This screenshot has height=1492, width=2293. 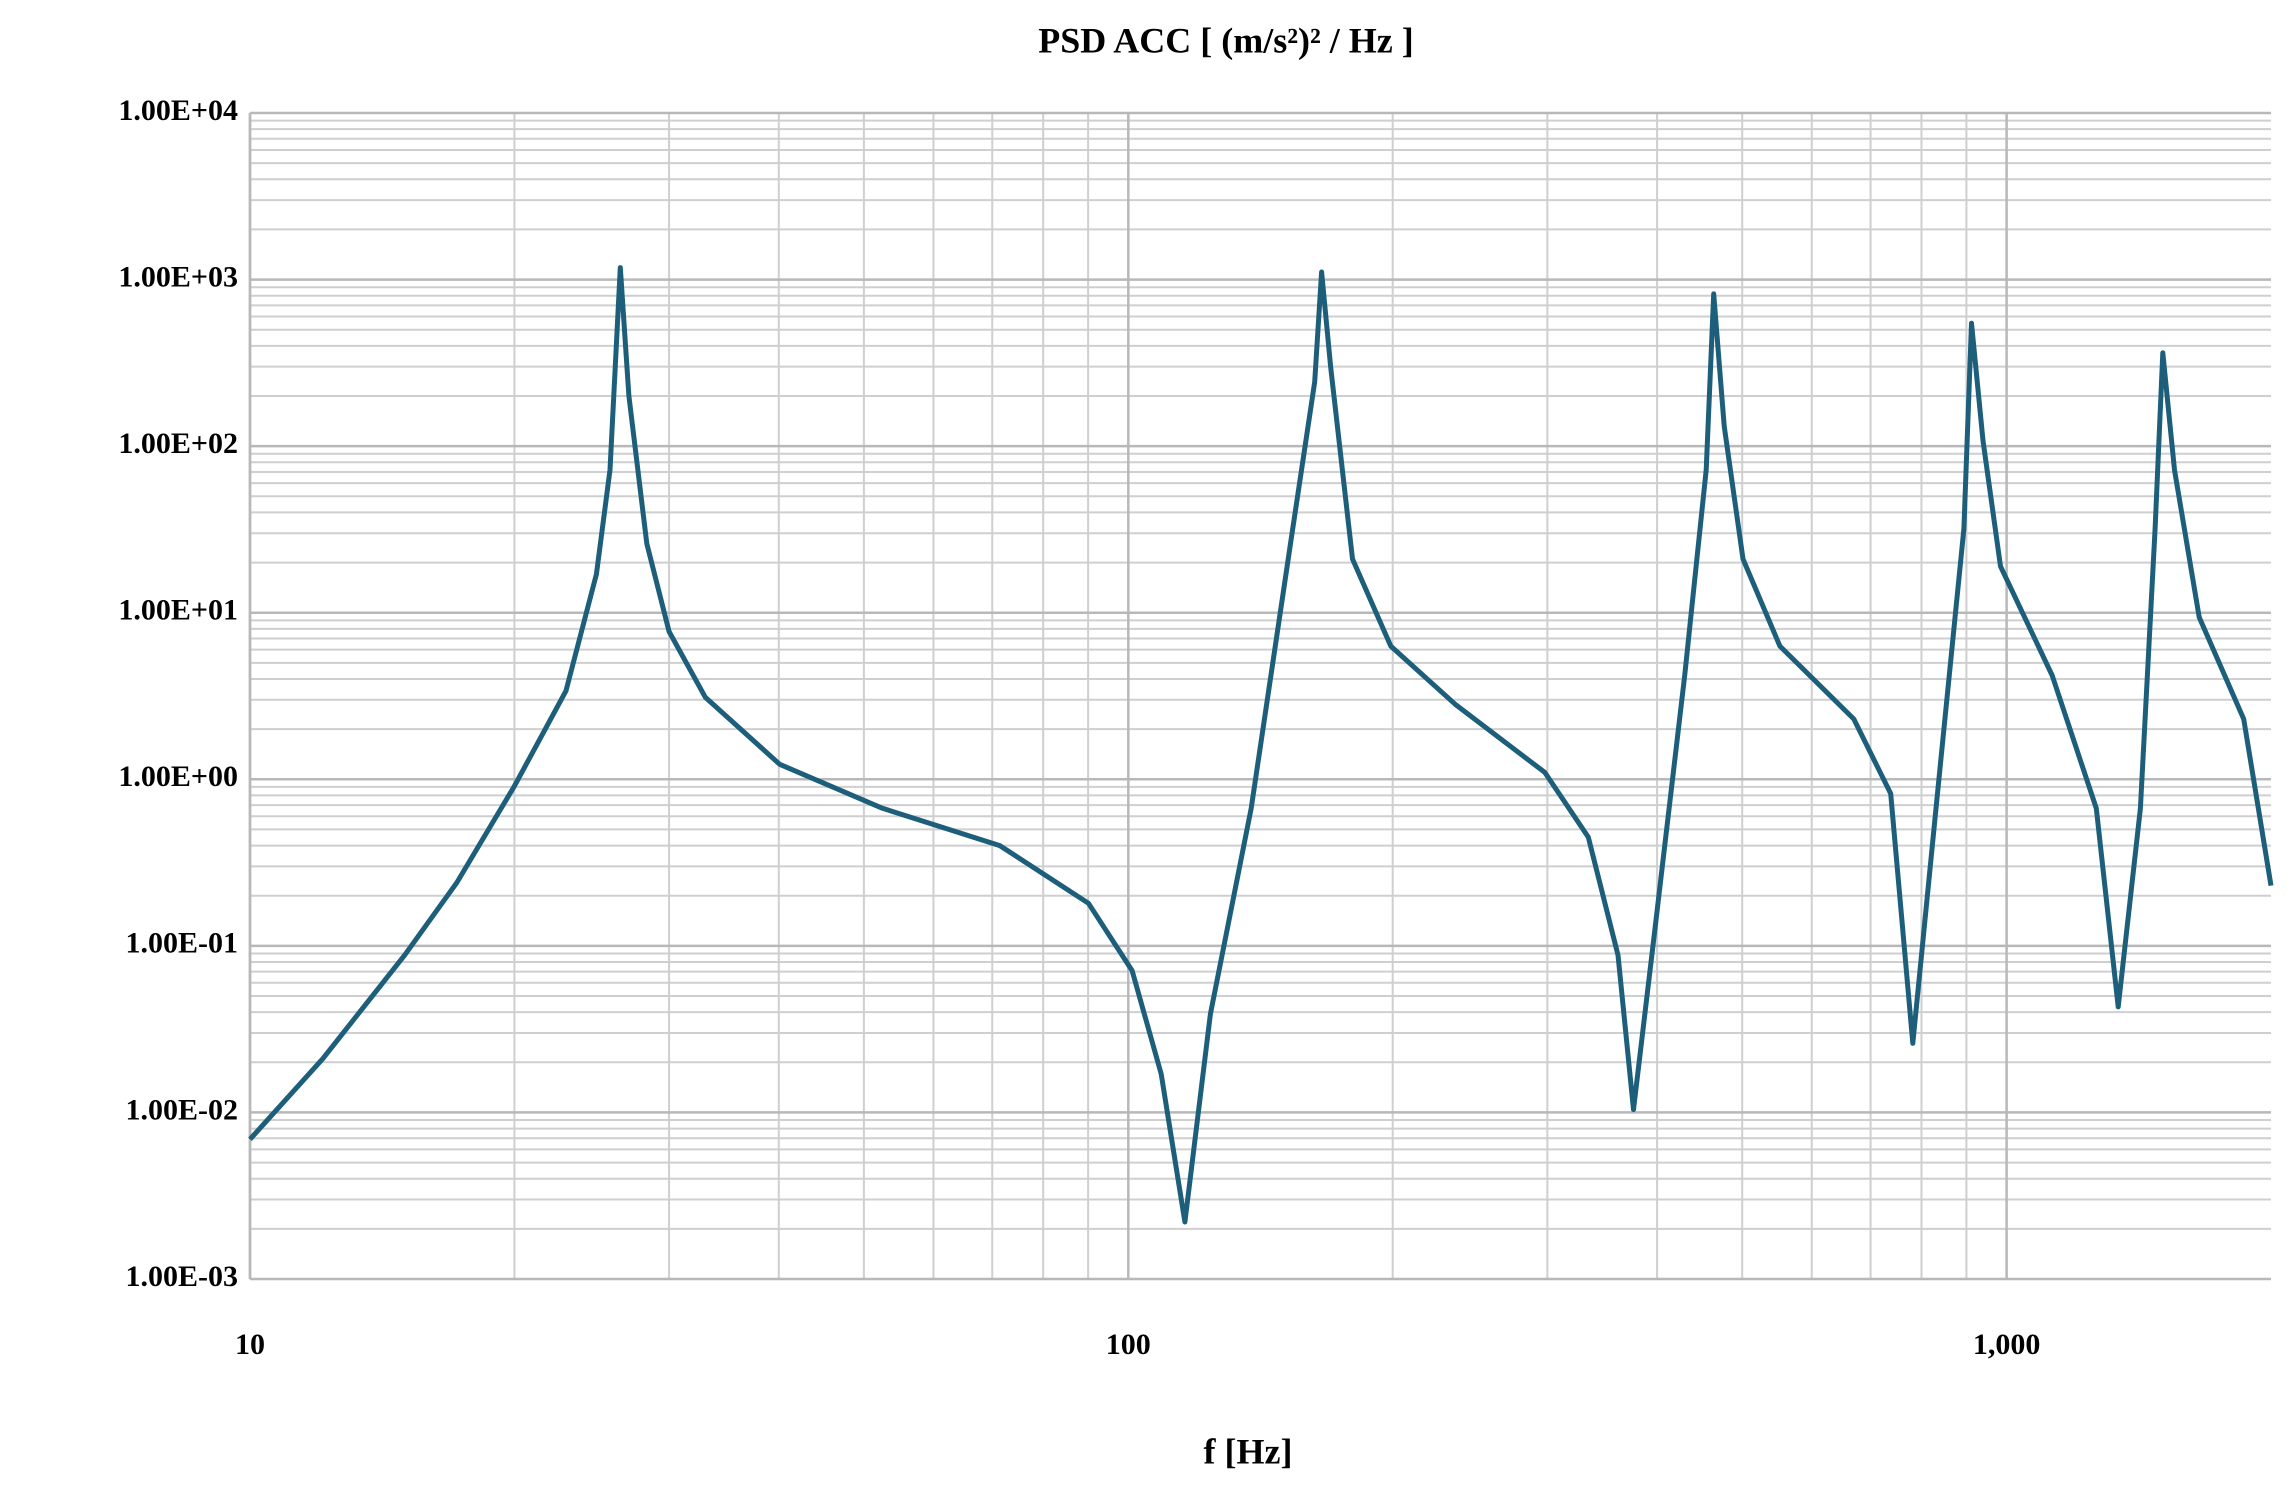 I want to click on y-tick-label: 1.00E+04, so click(x=178, y=110).